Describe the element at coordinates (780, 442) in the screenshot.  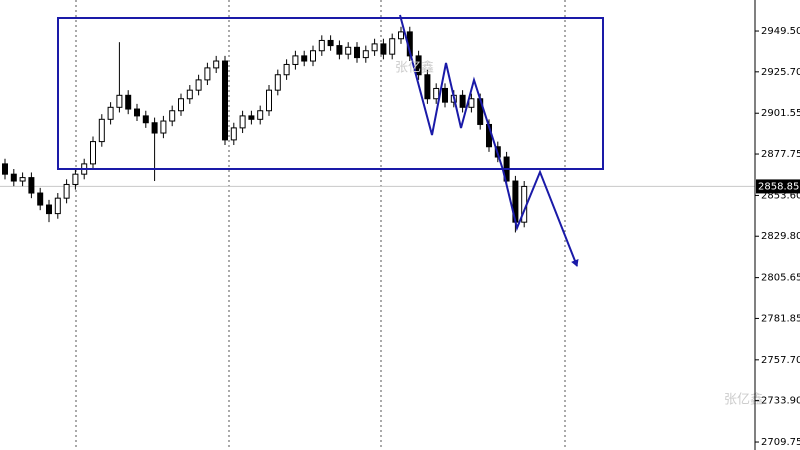
I see `y-tick-label: 2709.75` at that location.